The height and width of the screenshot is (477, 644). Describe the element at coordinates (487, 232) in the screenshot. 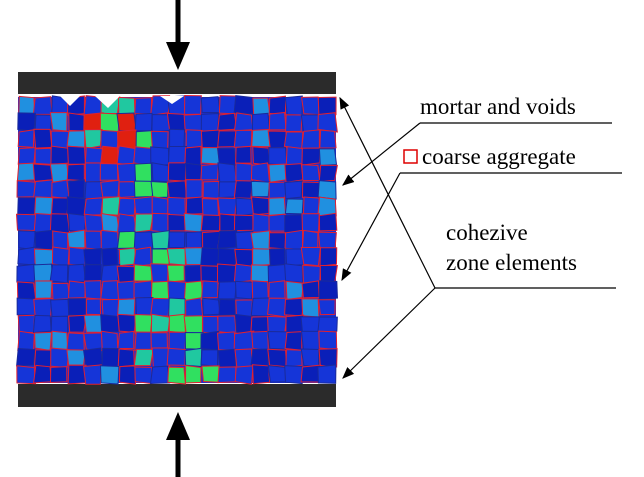

I see `label: cohezive` at that location.